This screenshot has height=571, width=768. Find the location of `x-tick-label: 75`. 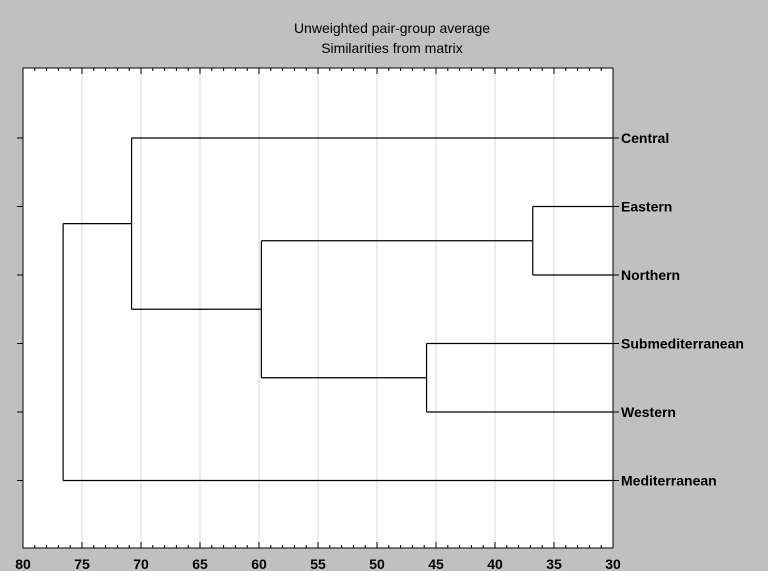

x-tick-label: 75 is located at coordinates (82, 563).